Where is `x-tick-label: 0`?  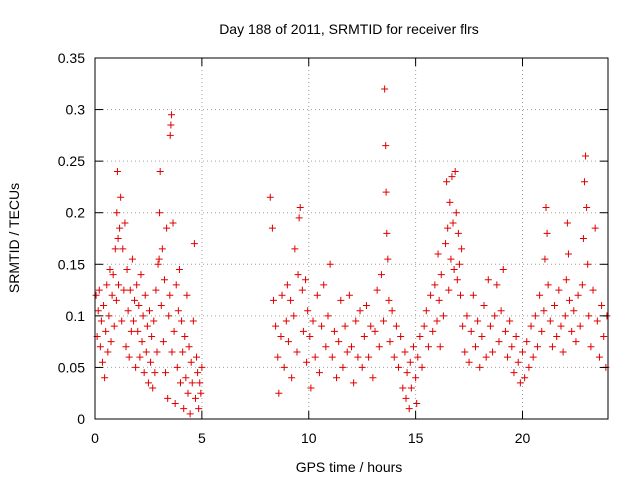 x-tick-label: 0 is located at coordinates (95, 438).